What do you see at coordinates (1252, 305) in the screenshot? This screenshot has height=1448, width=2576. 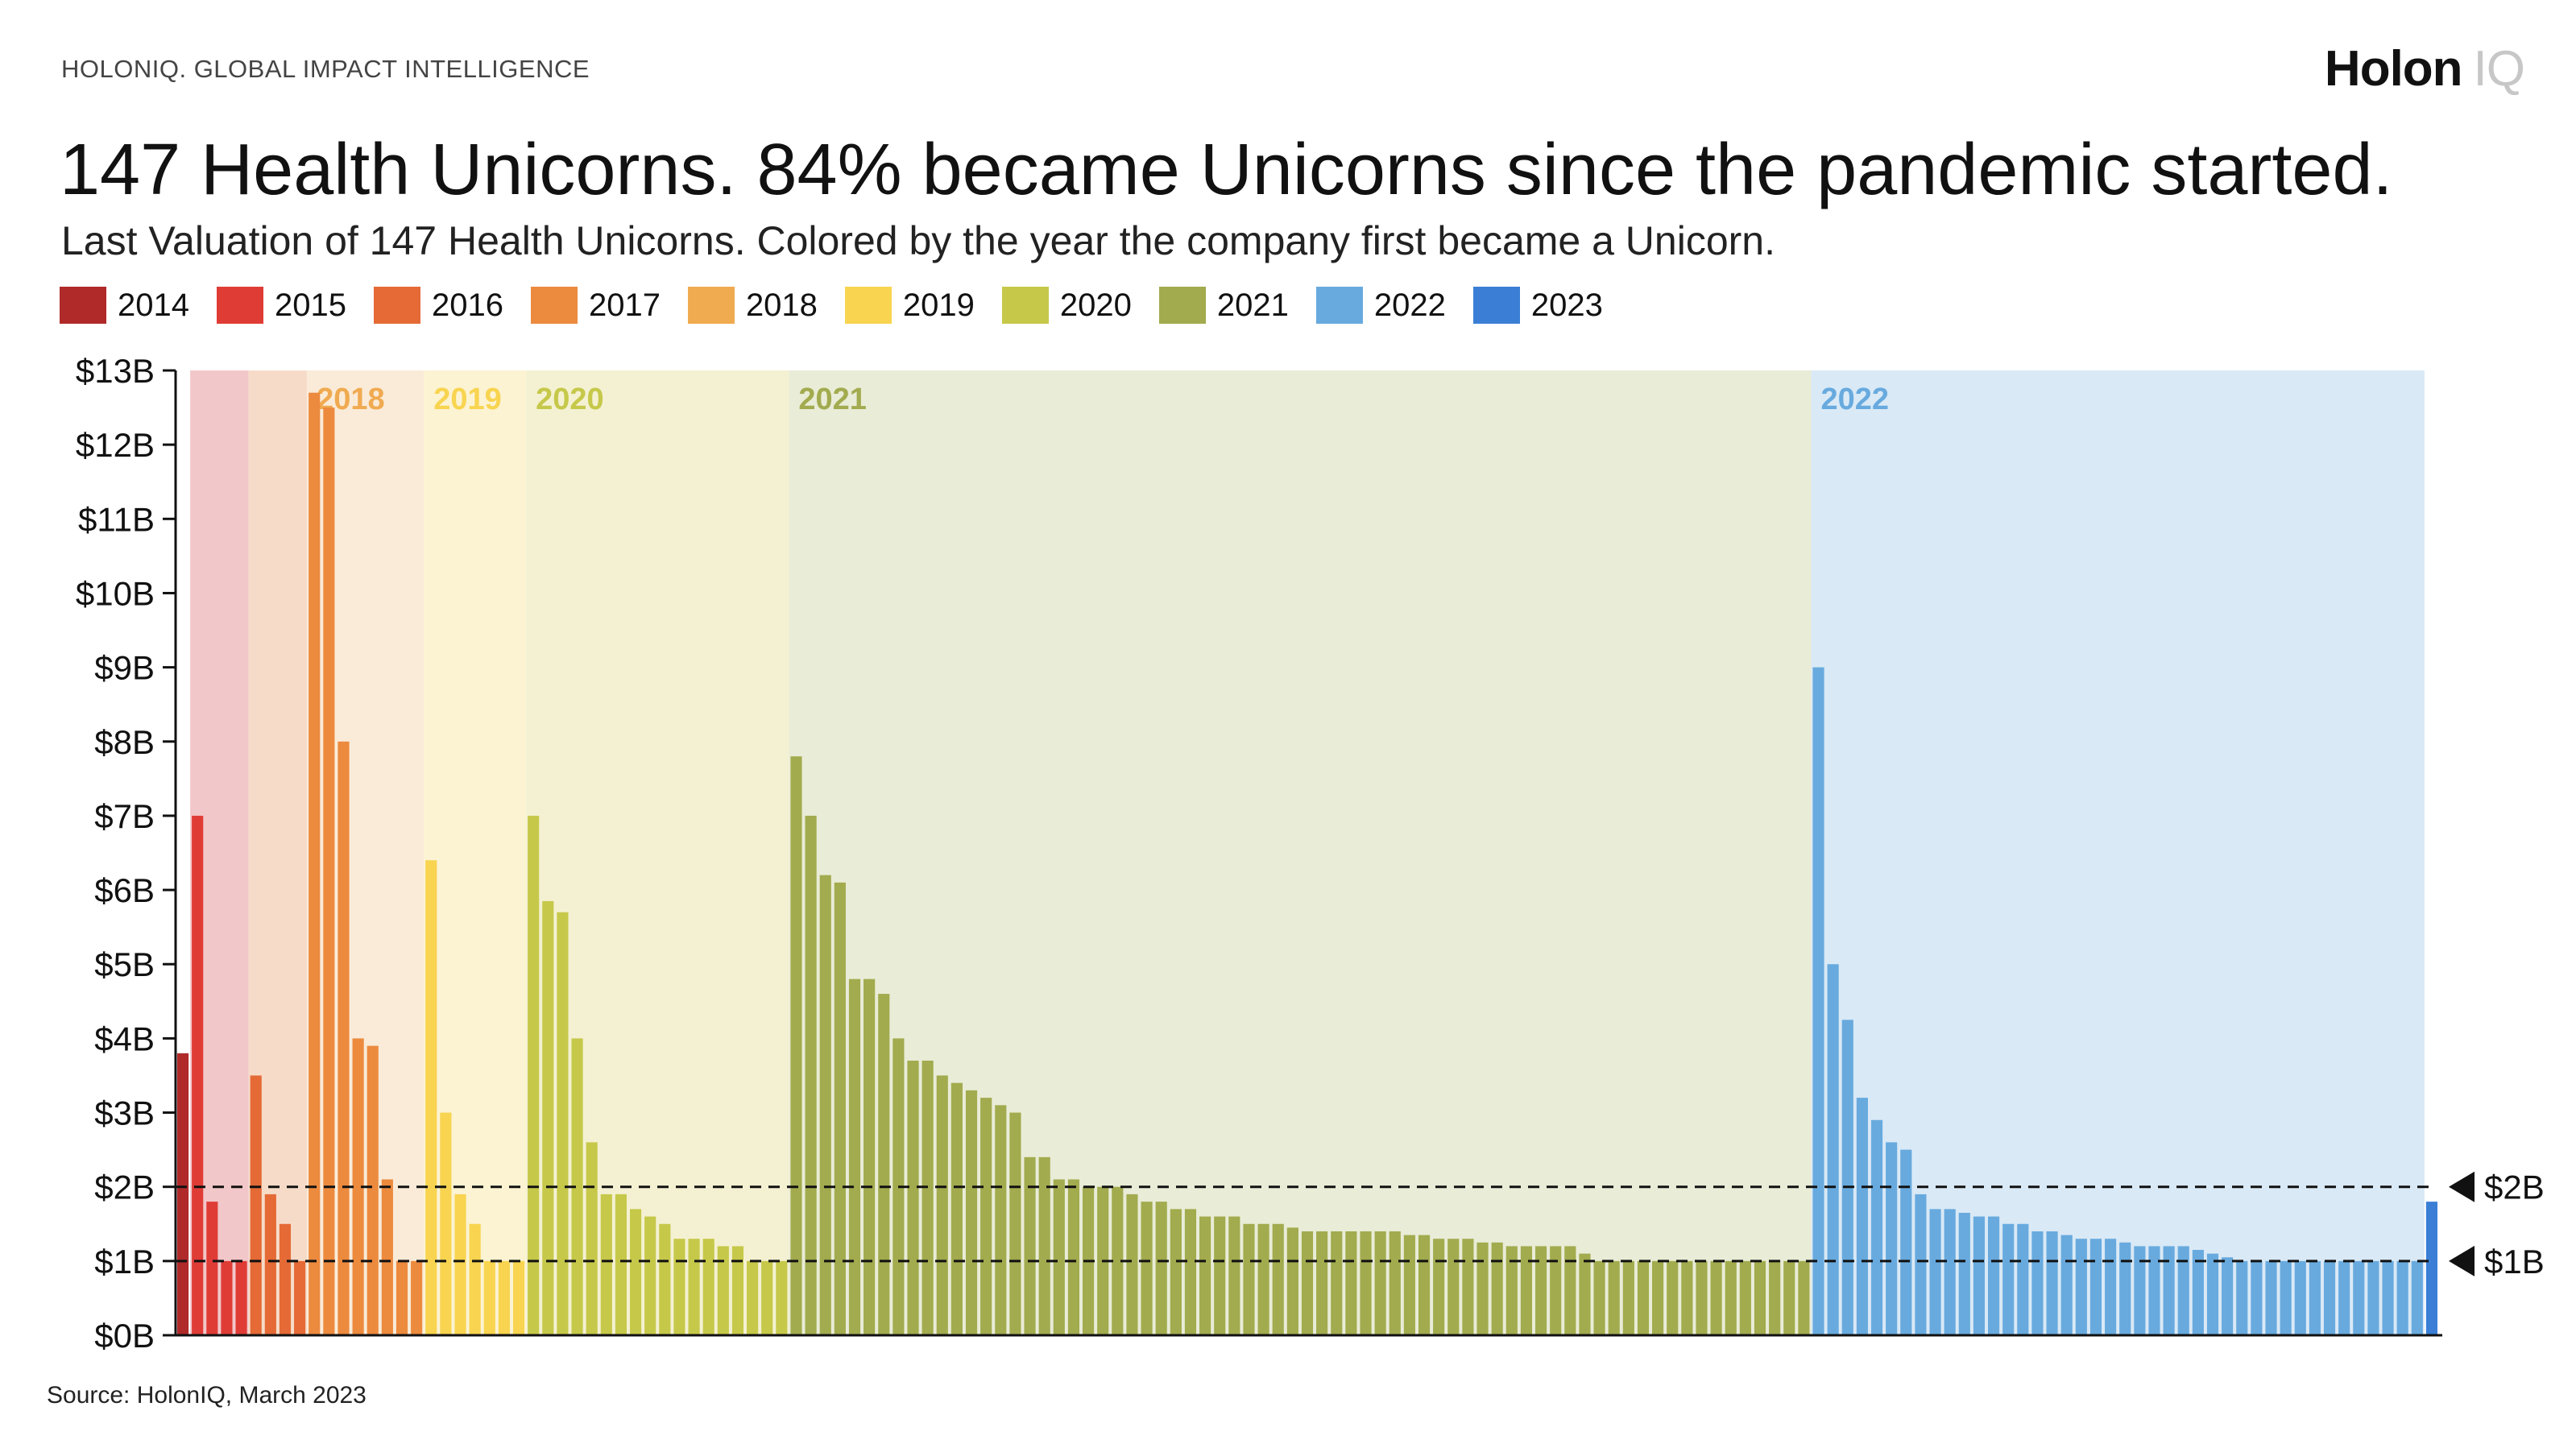 I see `legend-label: 2021` at bounding box center [1252, 305].